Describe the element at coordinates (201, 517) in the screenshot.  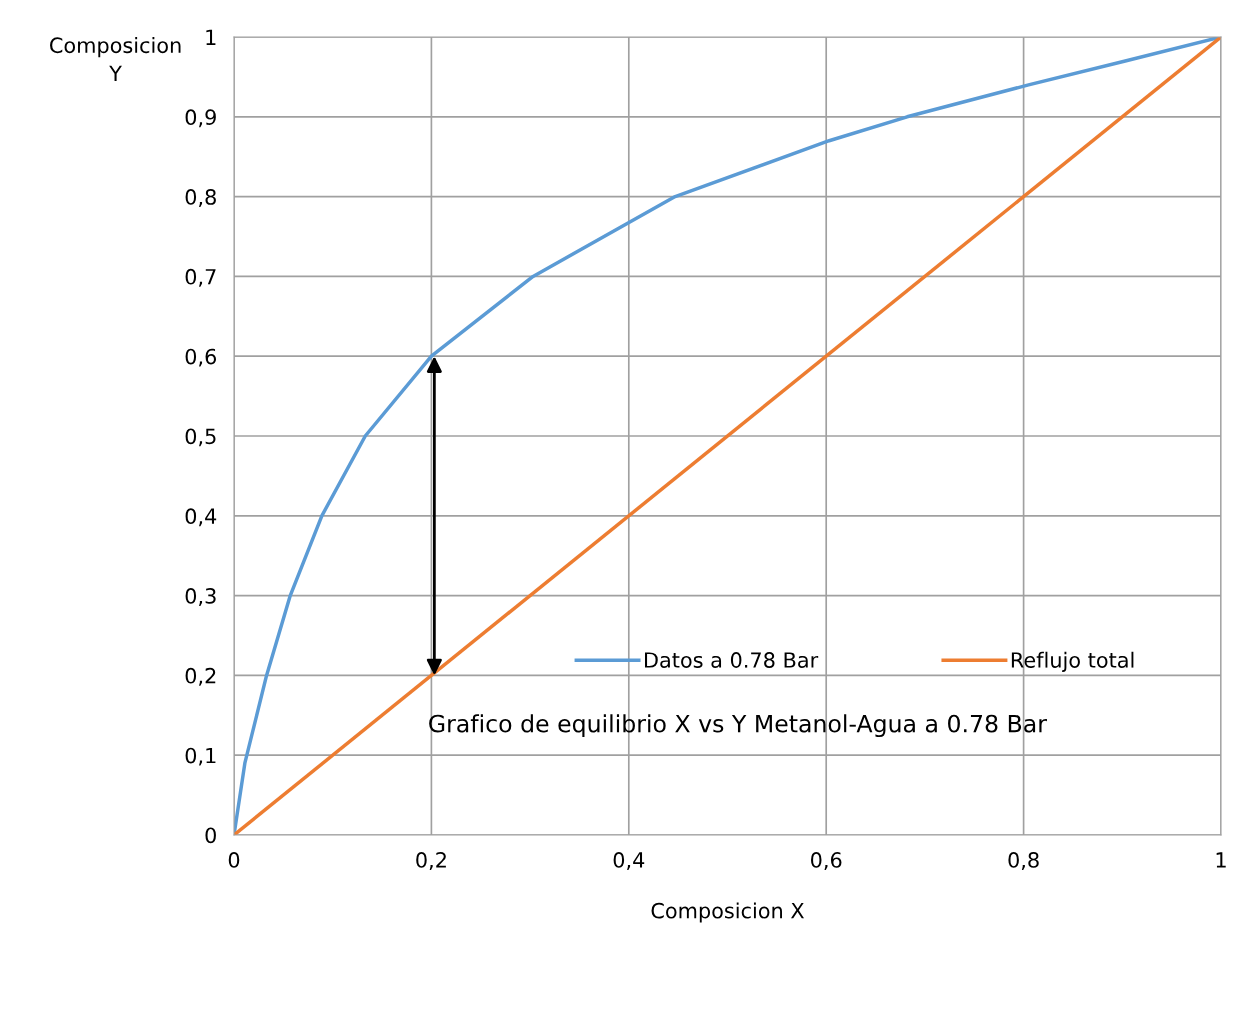
I see `y-tick-label: 0,4` at that location.